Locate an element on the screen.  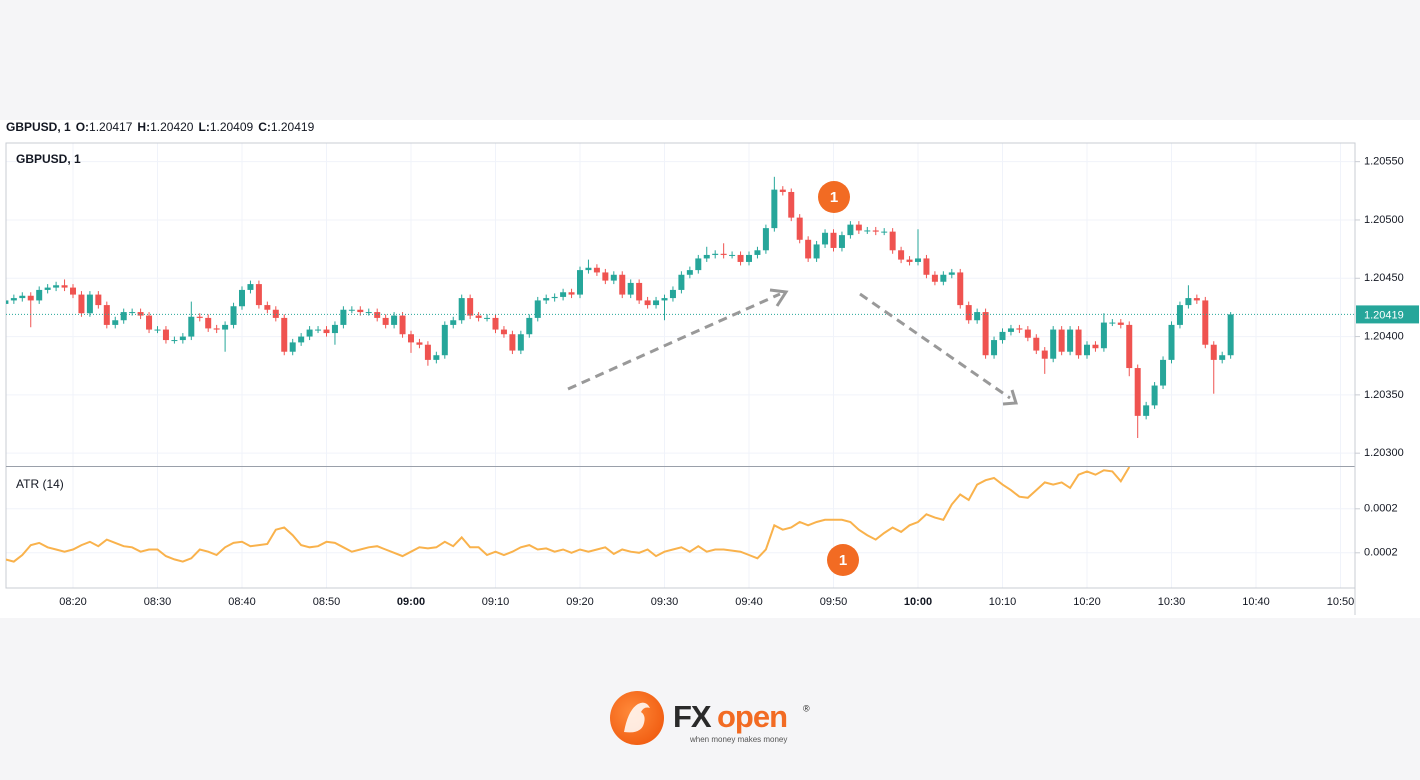
indicator-title: ATR (14) is located at coordinates (40, 484).